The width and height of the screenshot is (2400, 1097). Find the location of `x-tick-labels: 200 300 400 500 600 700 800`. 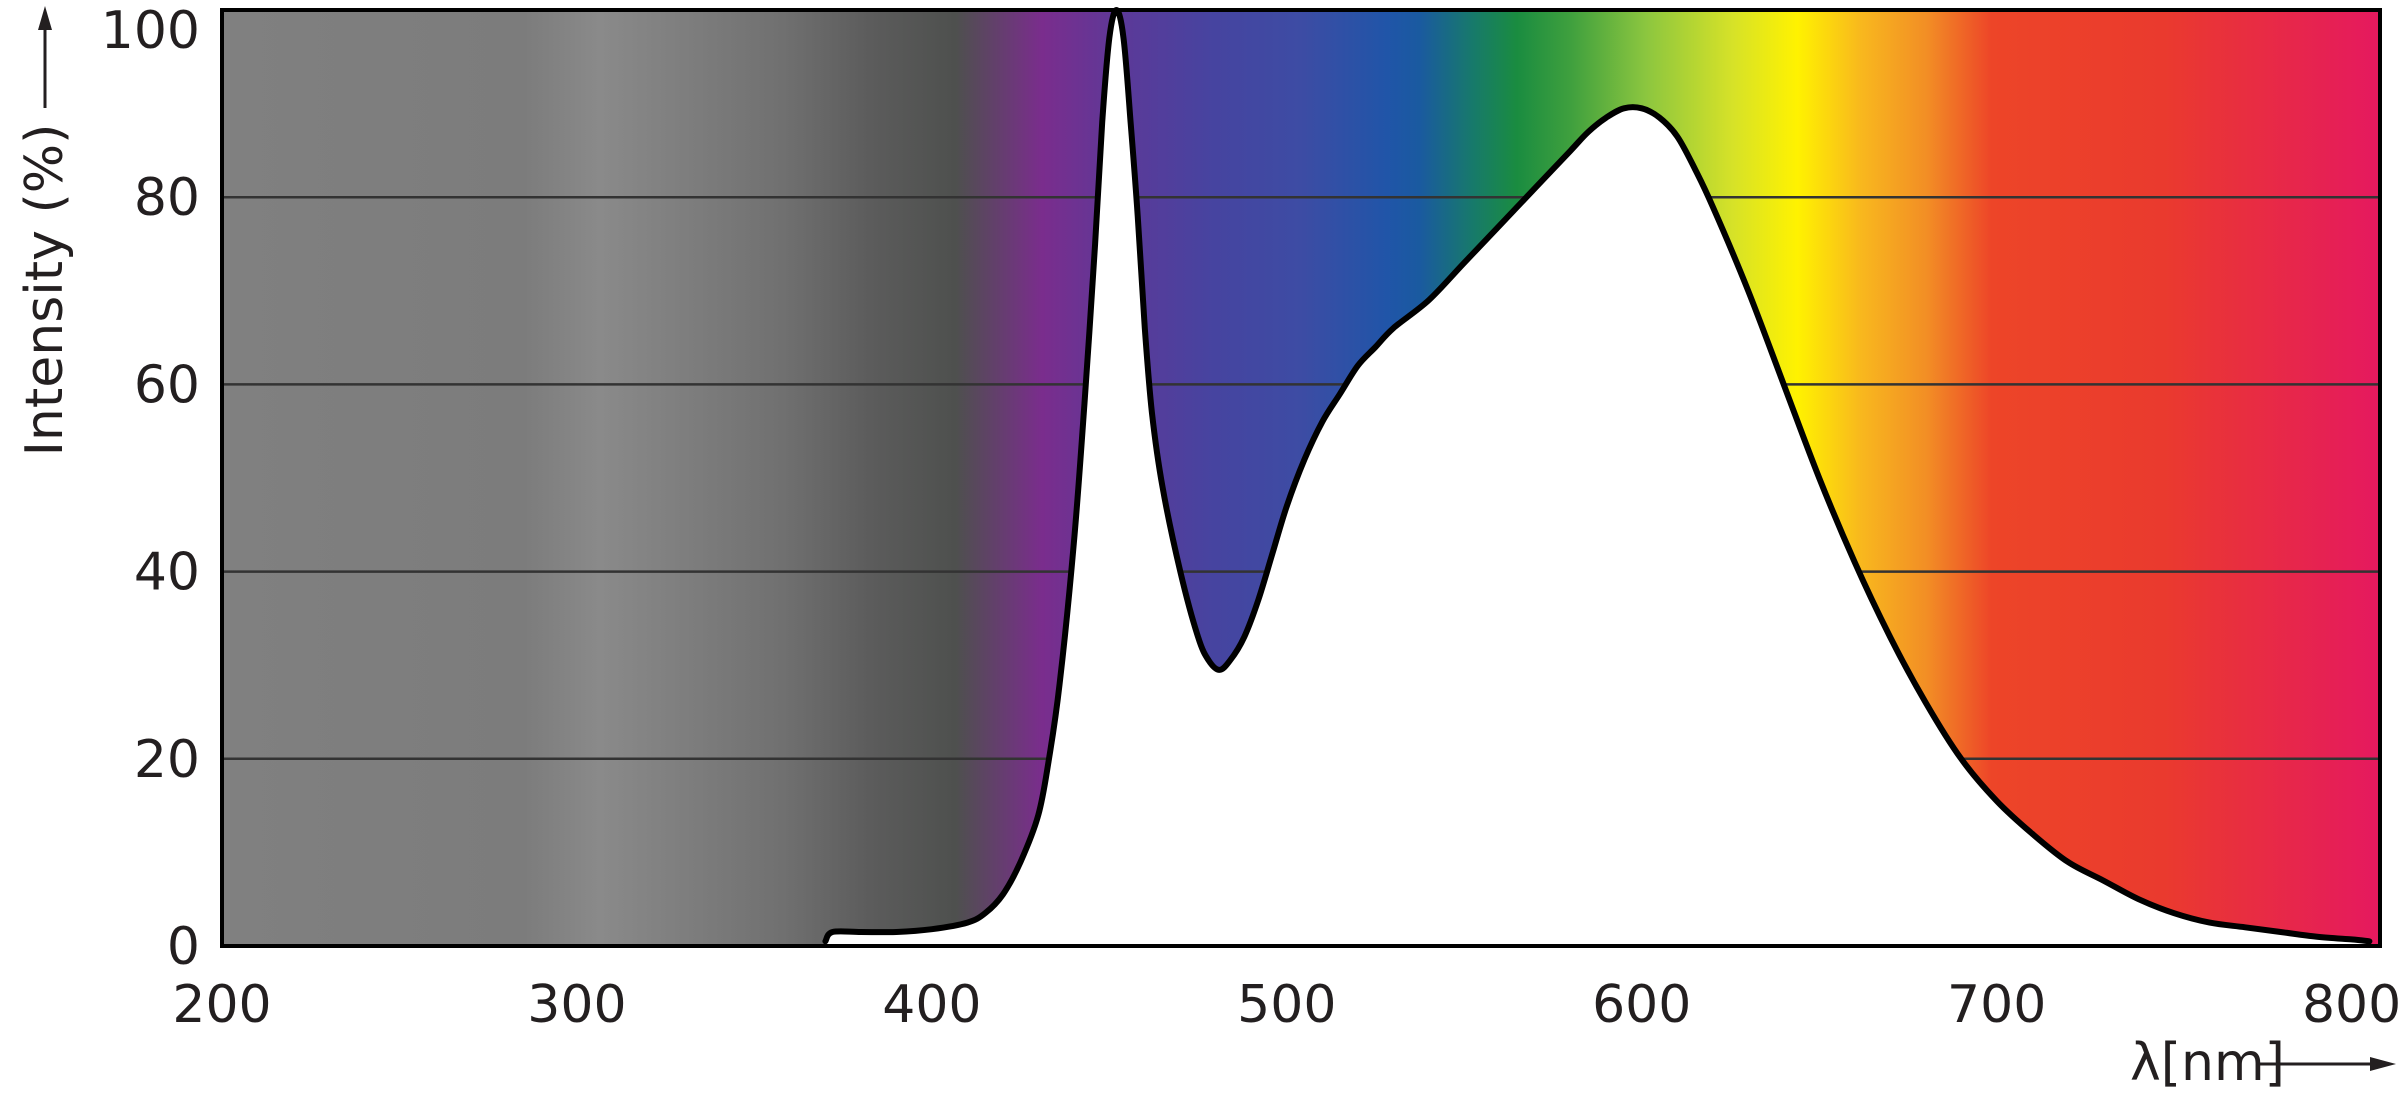

x-tick-labels: 200 300 400 500 600 700 800 is located at coordinates (1286, 1005).